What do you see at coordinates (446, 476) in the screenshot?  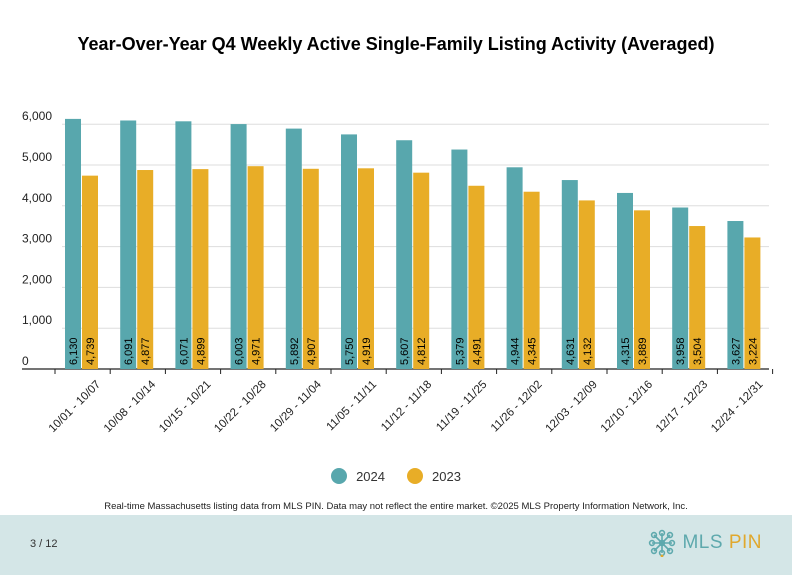 I see `legend-label-2023: 2023` at bounding box center [446, 476].